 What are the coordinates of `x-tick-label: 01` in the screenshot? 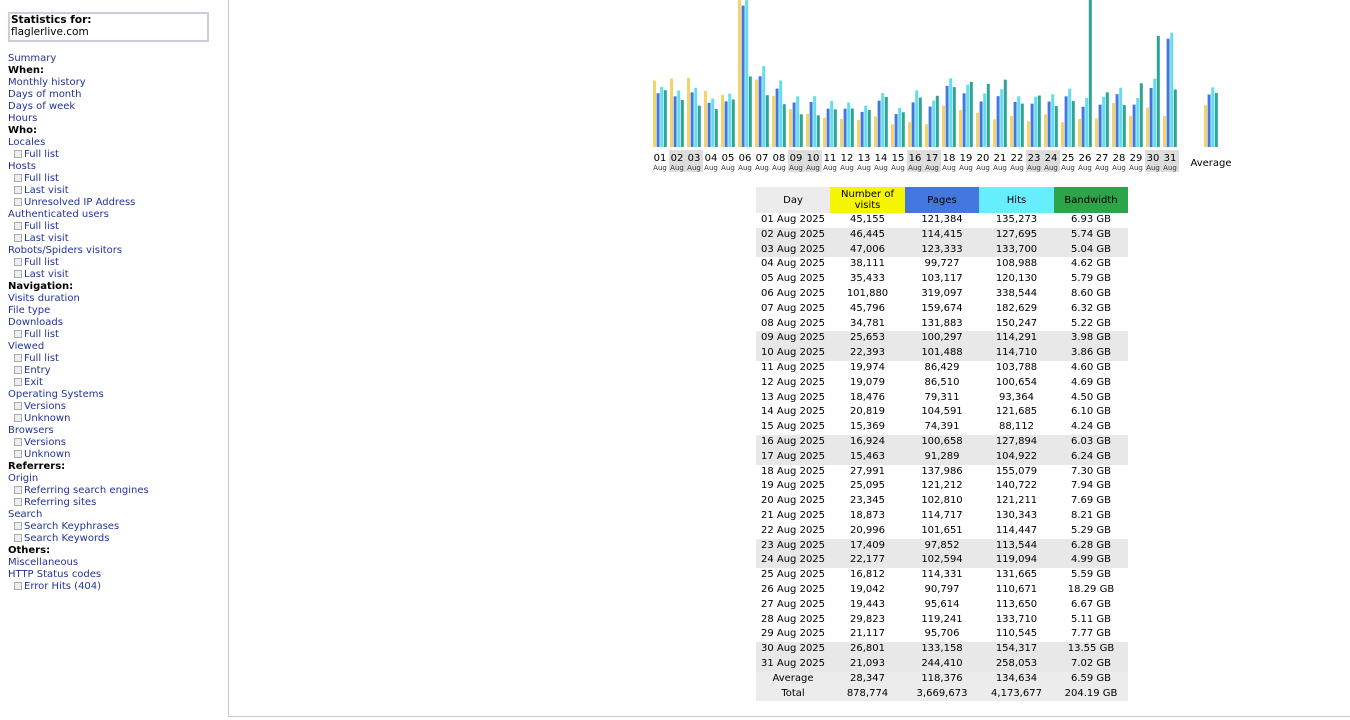 It's located at (660, 158).